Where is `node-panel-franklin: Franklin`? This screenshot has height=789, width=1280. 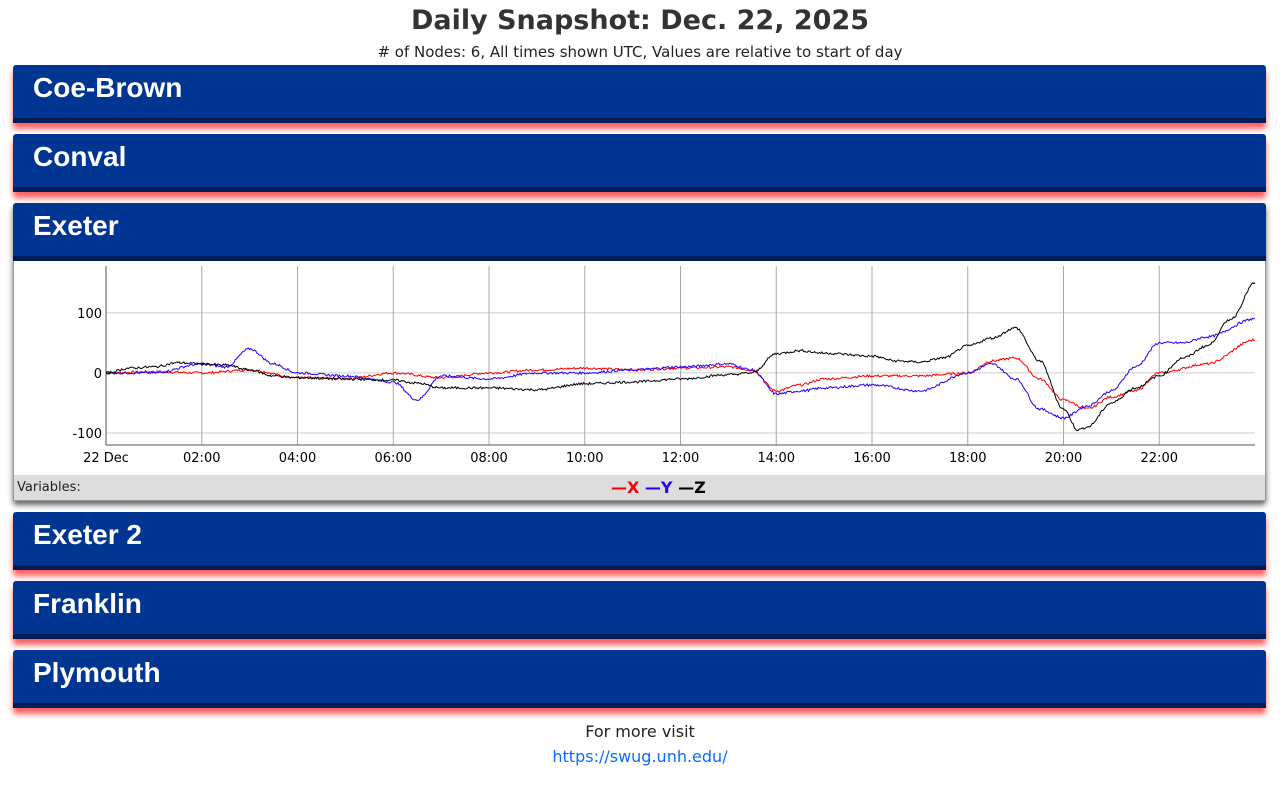 node-panel-franklin: Franklin is located at coordinates (639, 610).